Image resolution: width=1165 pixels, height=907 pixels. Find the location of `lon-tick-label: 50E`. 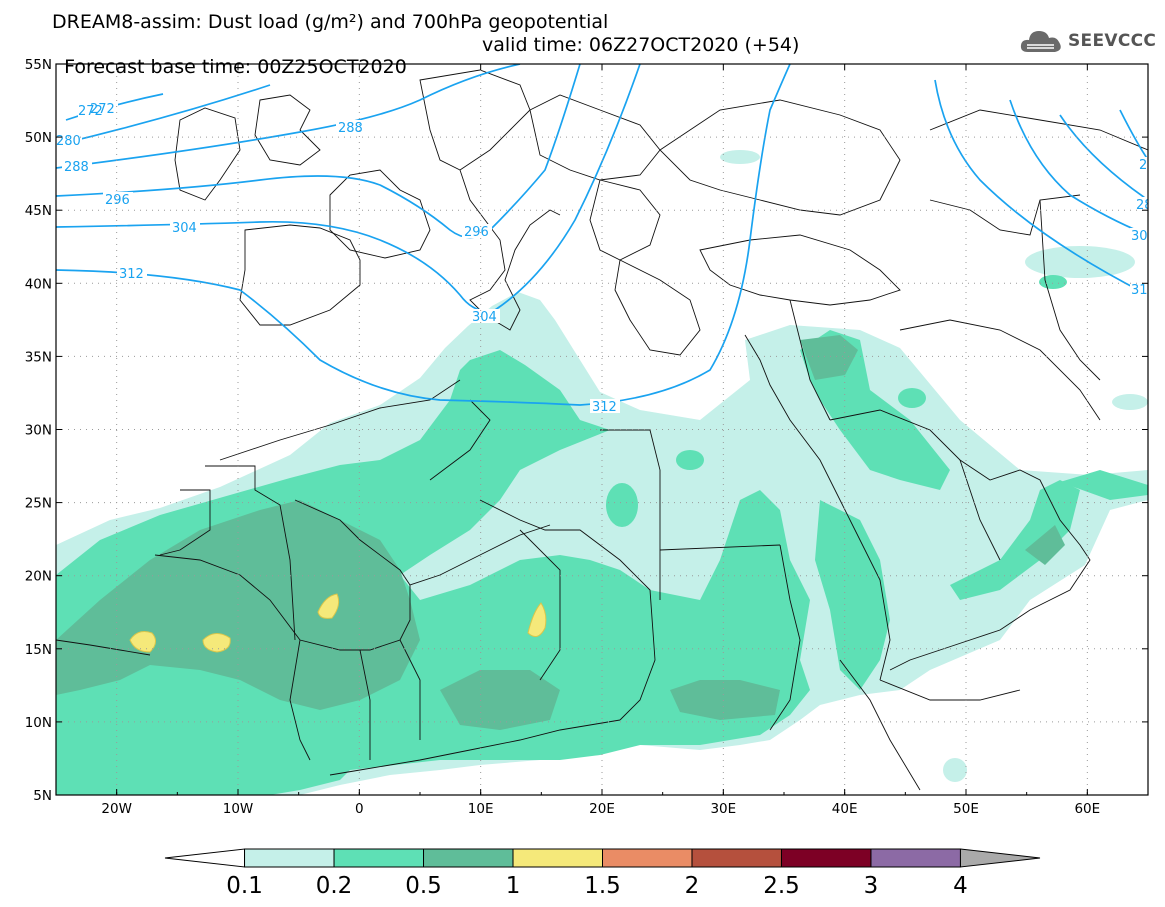

lon-tick-label: 50E is located at coordinates (966, 809).